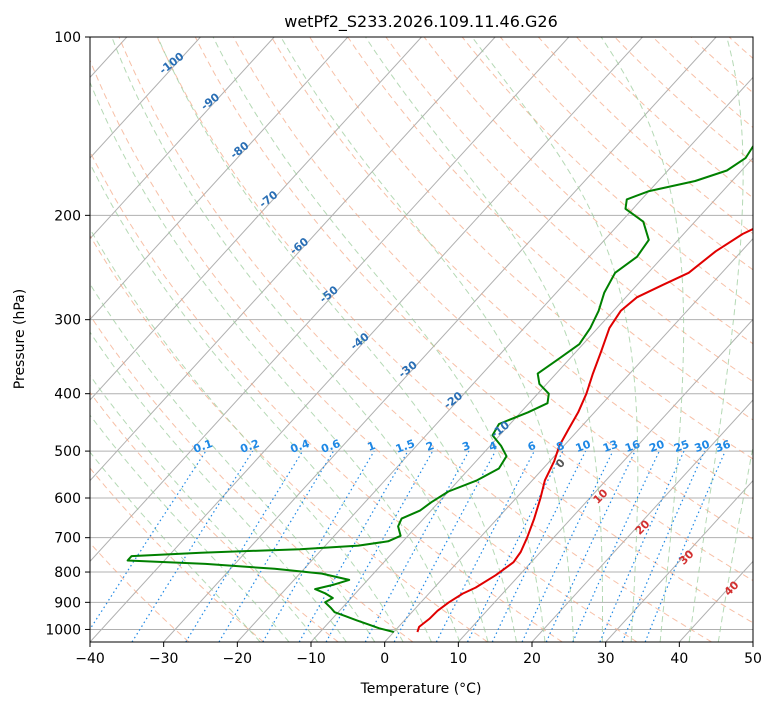 The height and width of the screenshot is (708, 775). I want to click on mixing-ratio-label: 6, so click(532, 446).